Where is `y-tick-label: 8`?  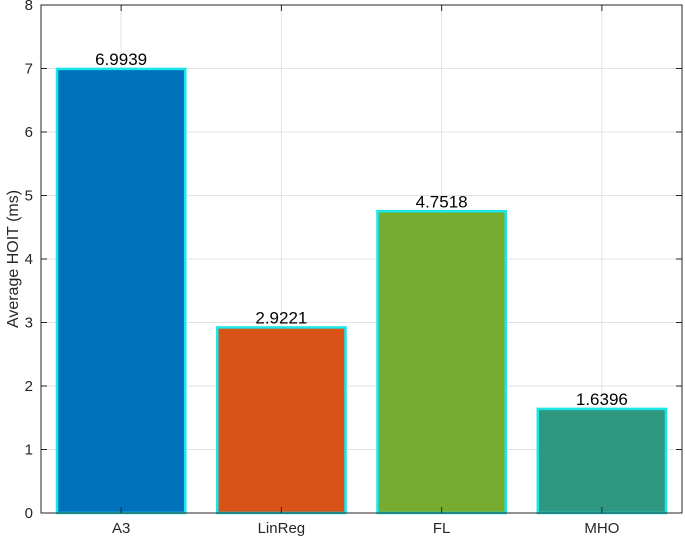 y-tick-label: 8 is located at coordinates (29, 7).